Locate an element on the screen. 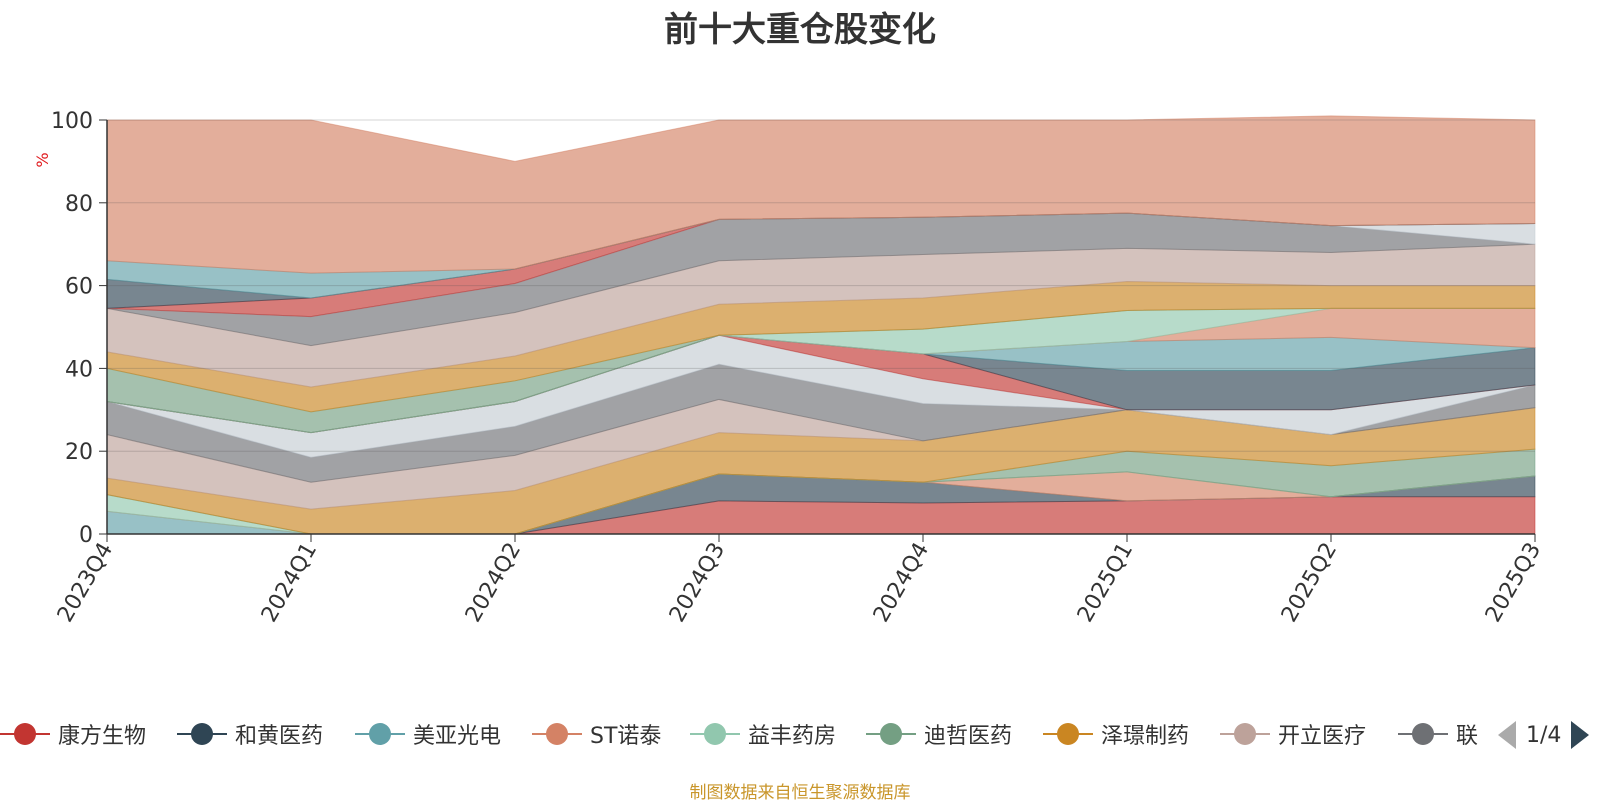  y-tick-label-4: 80 is located at coordinates (79, 204).